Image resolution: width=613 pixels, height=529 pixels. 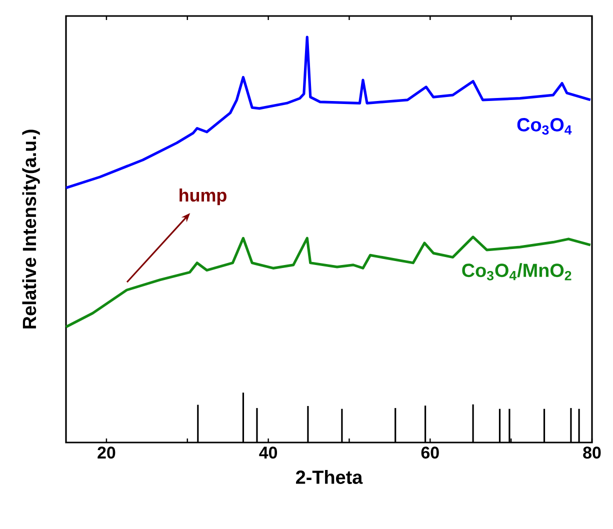 I want to click on annotation: hump, so click(x=203, y=197).